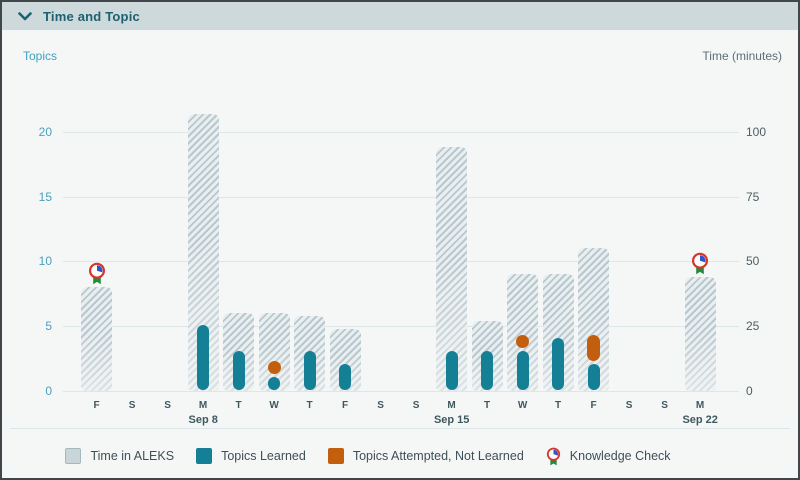 This screenshot has height=480, width=800. I want to click on legend-label-topics-learned: Topics Learned, so click(263, 456).